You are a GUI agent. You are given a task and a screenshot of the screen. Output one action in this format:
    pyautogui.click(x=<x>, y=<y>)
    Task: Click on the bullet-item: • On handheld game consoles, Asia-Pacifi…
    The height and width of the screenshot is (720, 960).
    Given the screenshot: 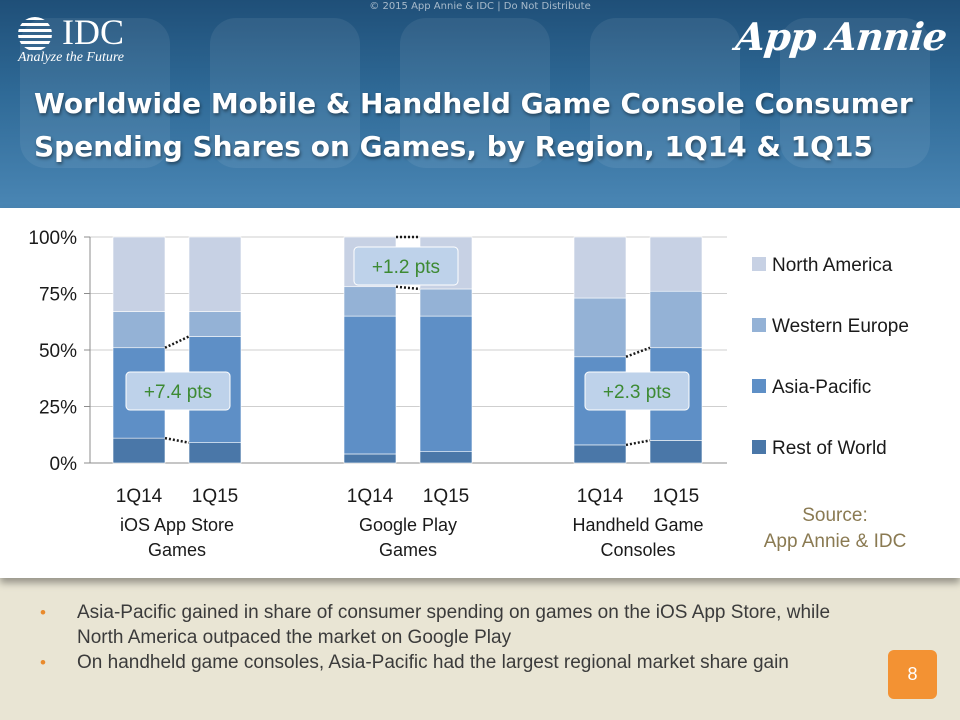 What is the action you would take?
    pyautogui.click(x=450, y=662)
    